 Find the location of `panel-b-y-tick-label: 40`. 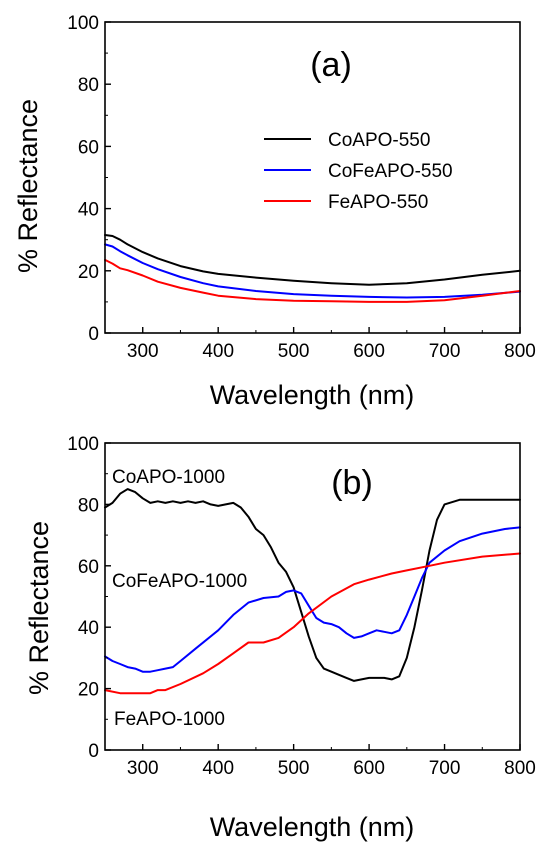

panel-b-y-tick-label: 40 is located at coordinates (88, 628).